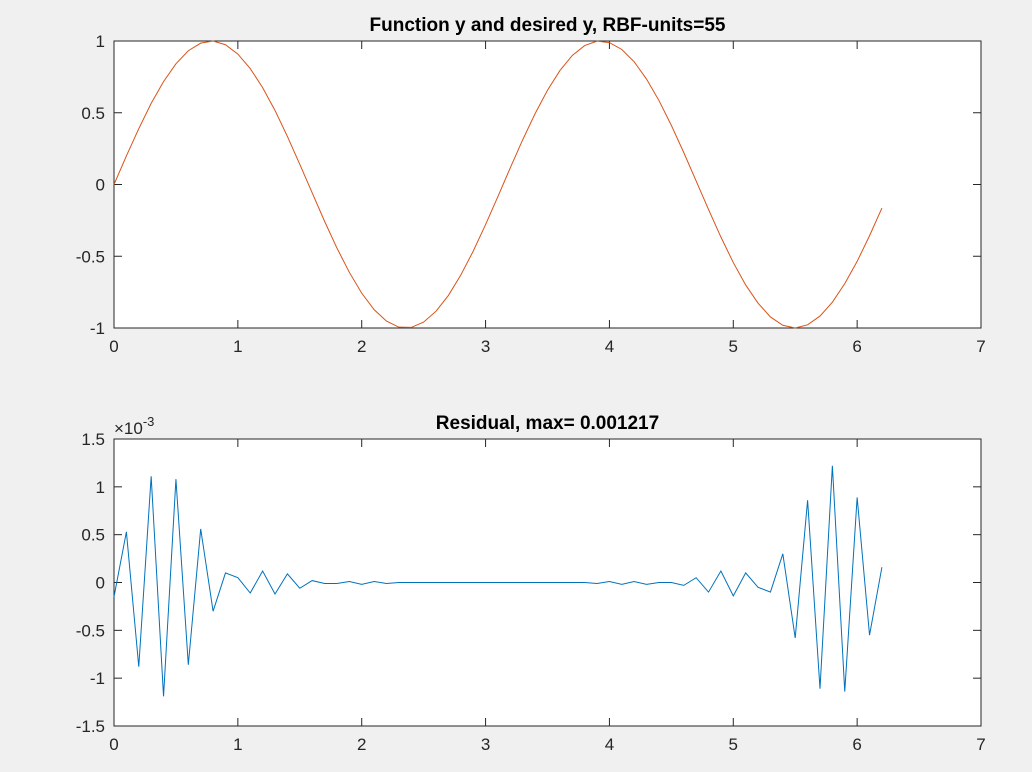 This screenshot has width=1032, height=772. Describe the element at coordinates (93, 535) in the screenshot. I see `residual-y-tick-label: 0.5` at that location.